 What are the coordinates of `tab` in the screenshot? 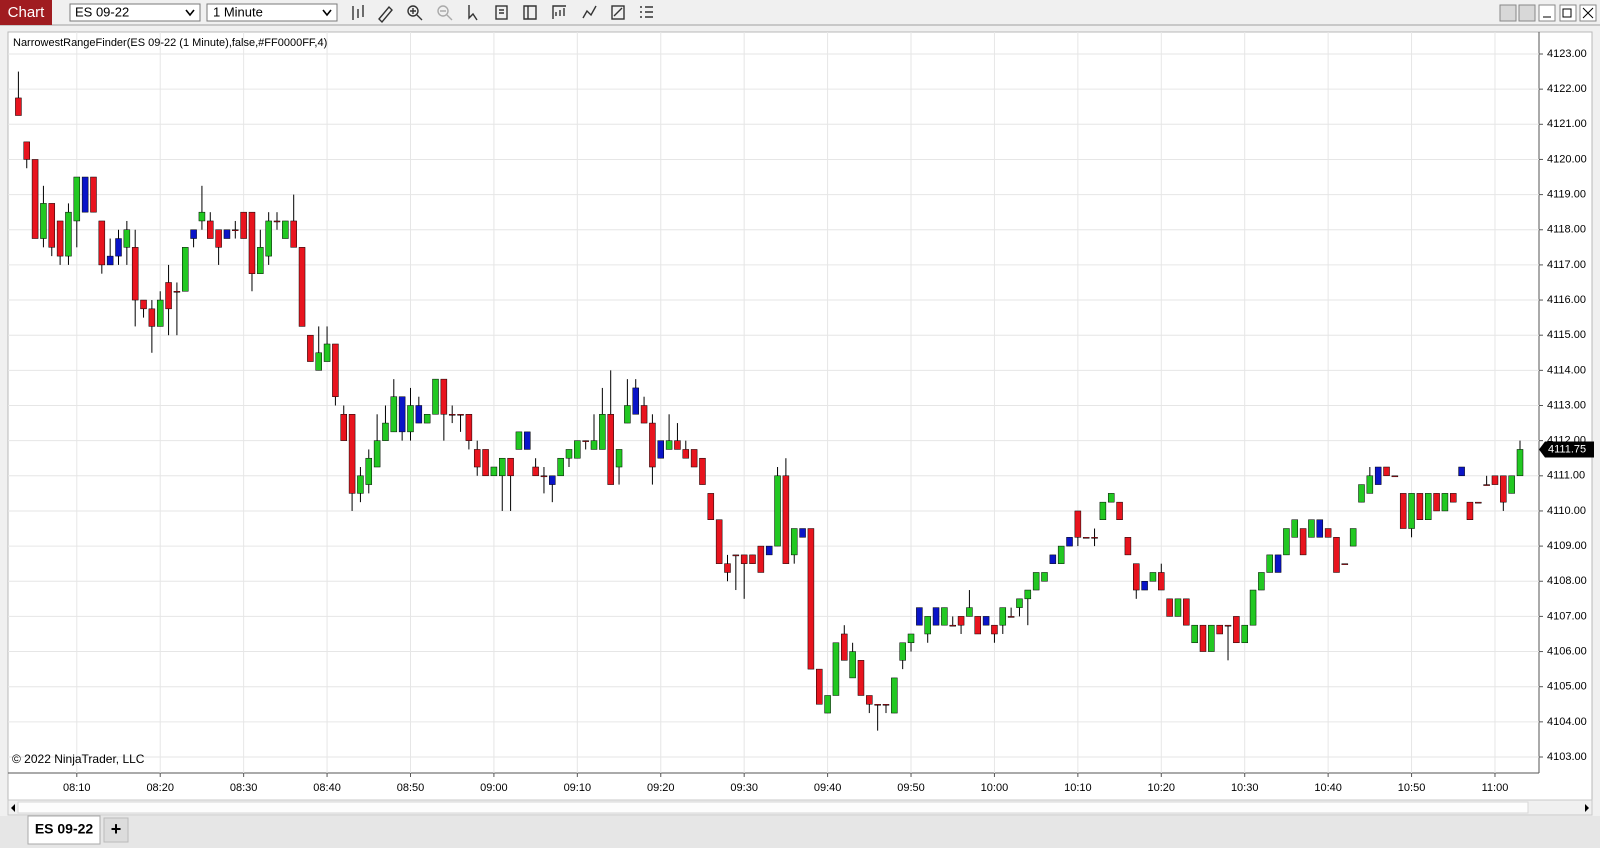 It's located at (64, 830).